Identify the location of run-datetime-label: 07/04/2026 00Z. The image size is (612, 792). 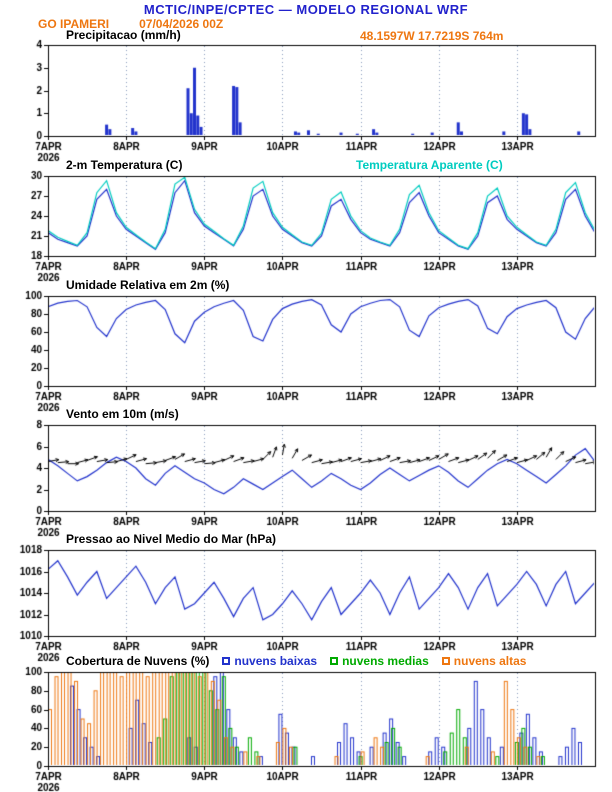
(181, 24).